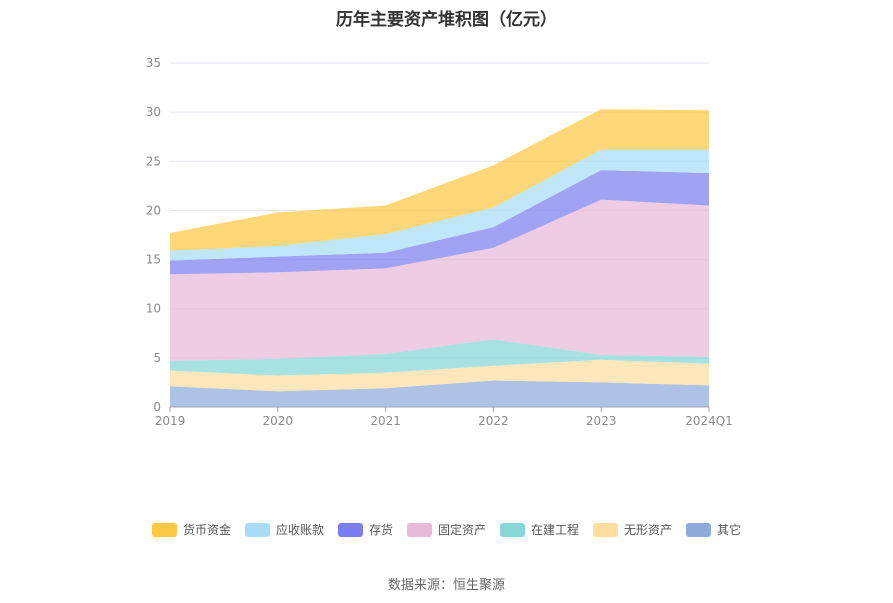  Describe the element at coordinates (170, 421) in the screenshot. I see `x-tick-label: 2019` at that location.